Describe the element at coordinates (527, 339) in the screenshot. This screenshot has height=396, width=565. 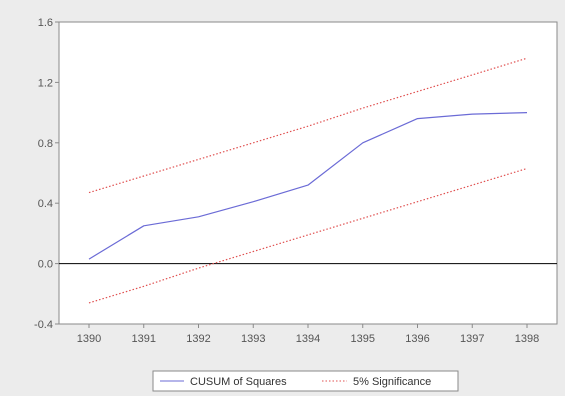
I see `x-tick-label: 1398` at that location.